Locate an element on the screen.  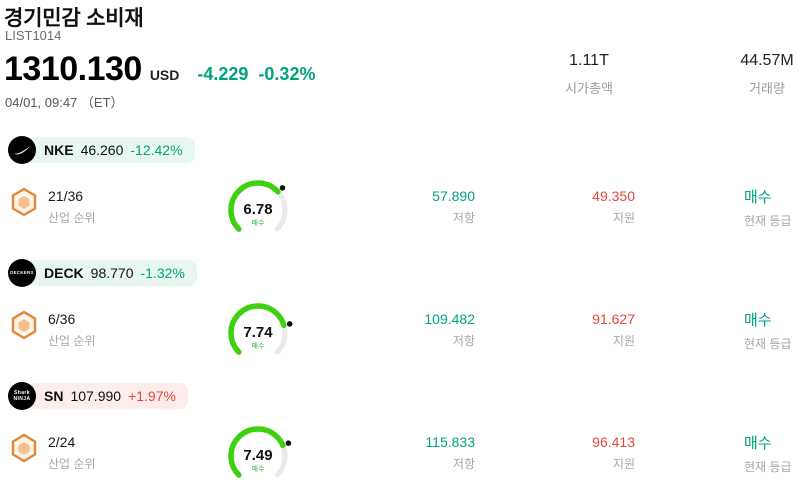
volume-label: 거래량 is located at coordinates (767, 88).